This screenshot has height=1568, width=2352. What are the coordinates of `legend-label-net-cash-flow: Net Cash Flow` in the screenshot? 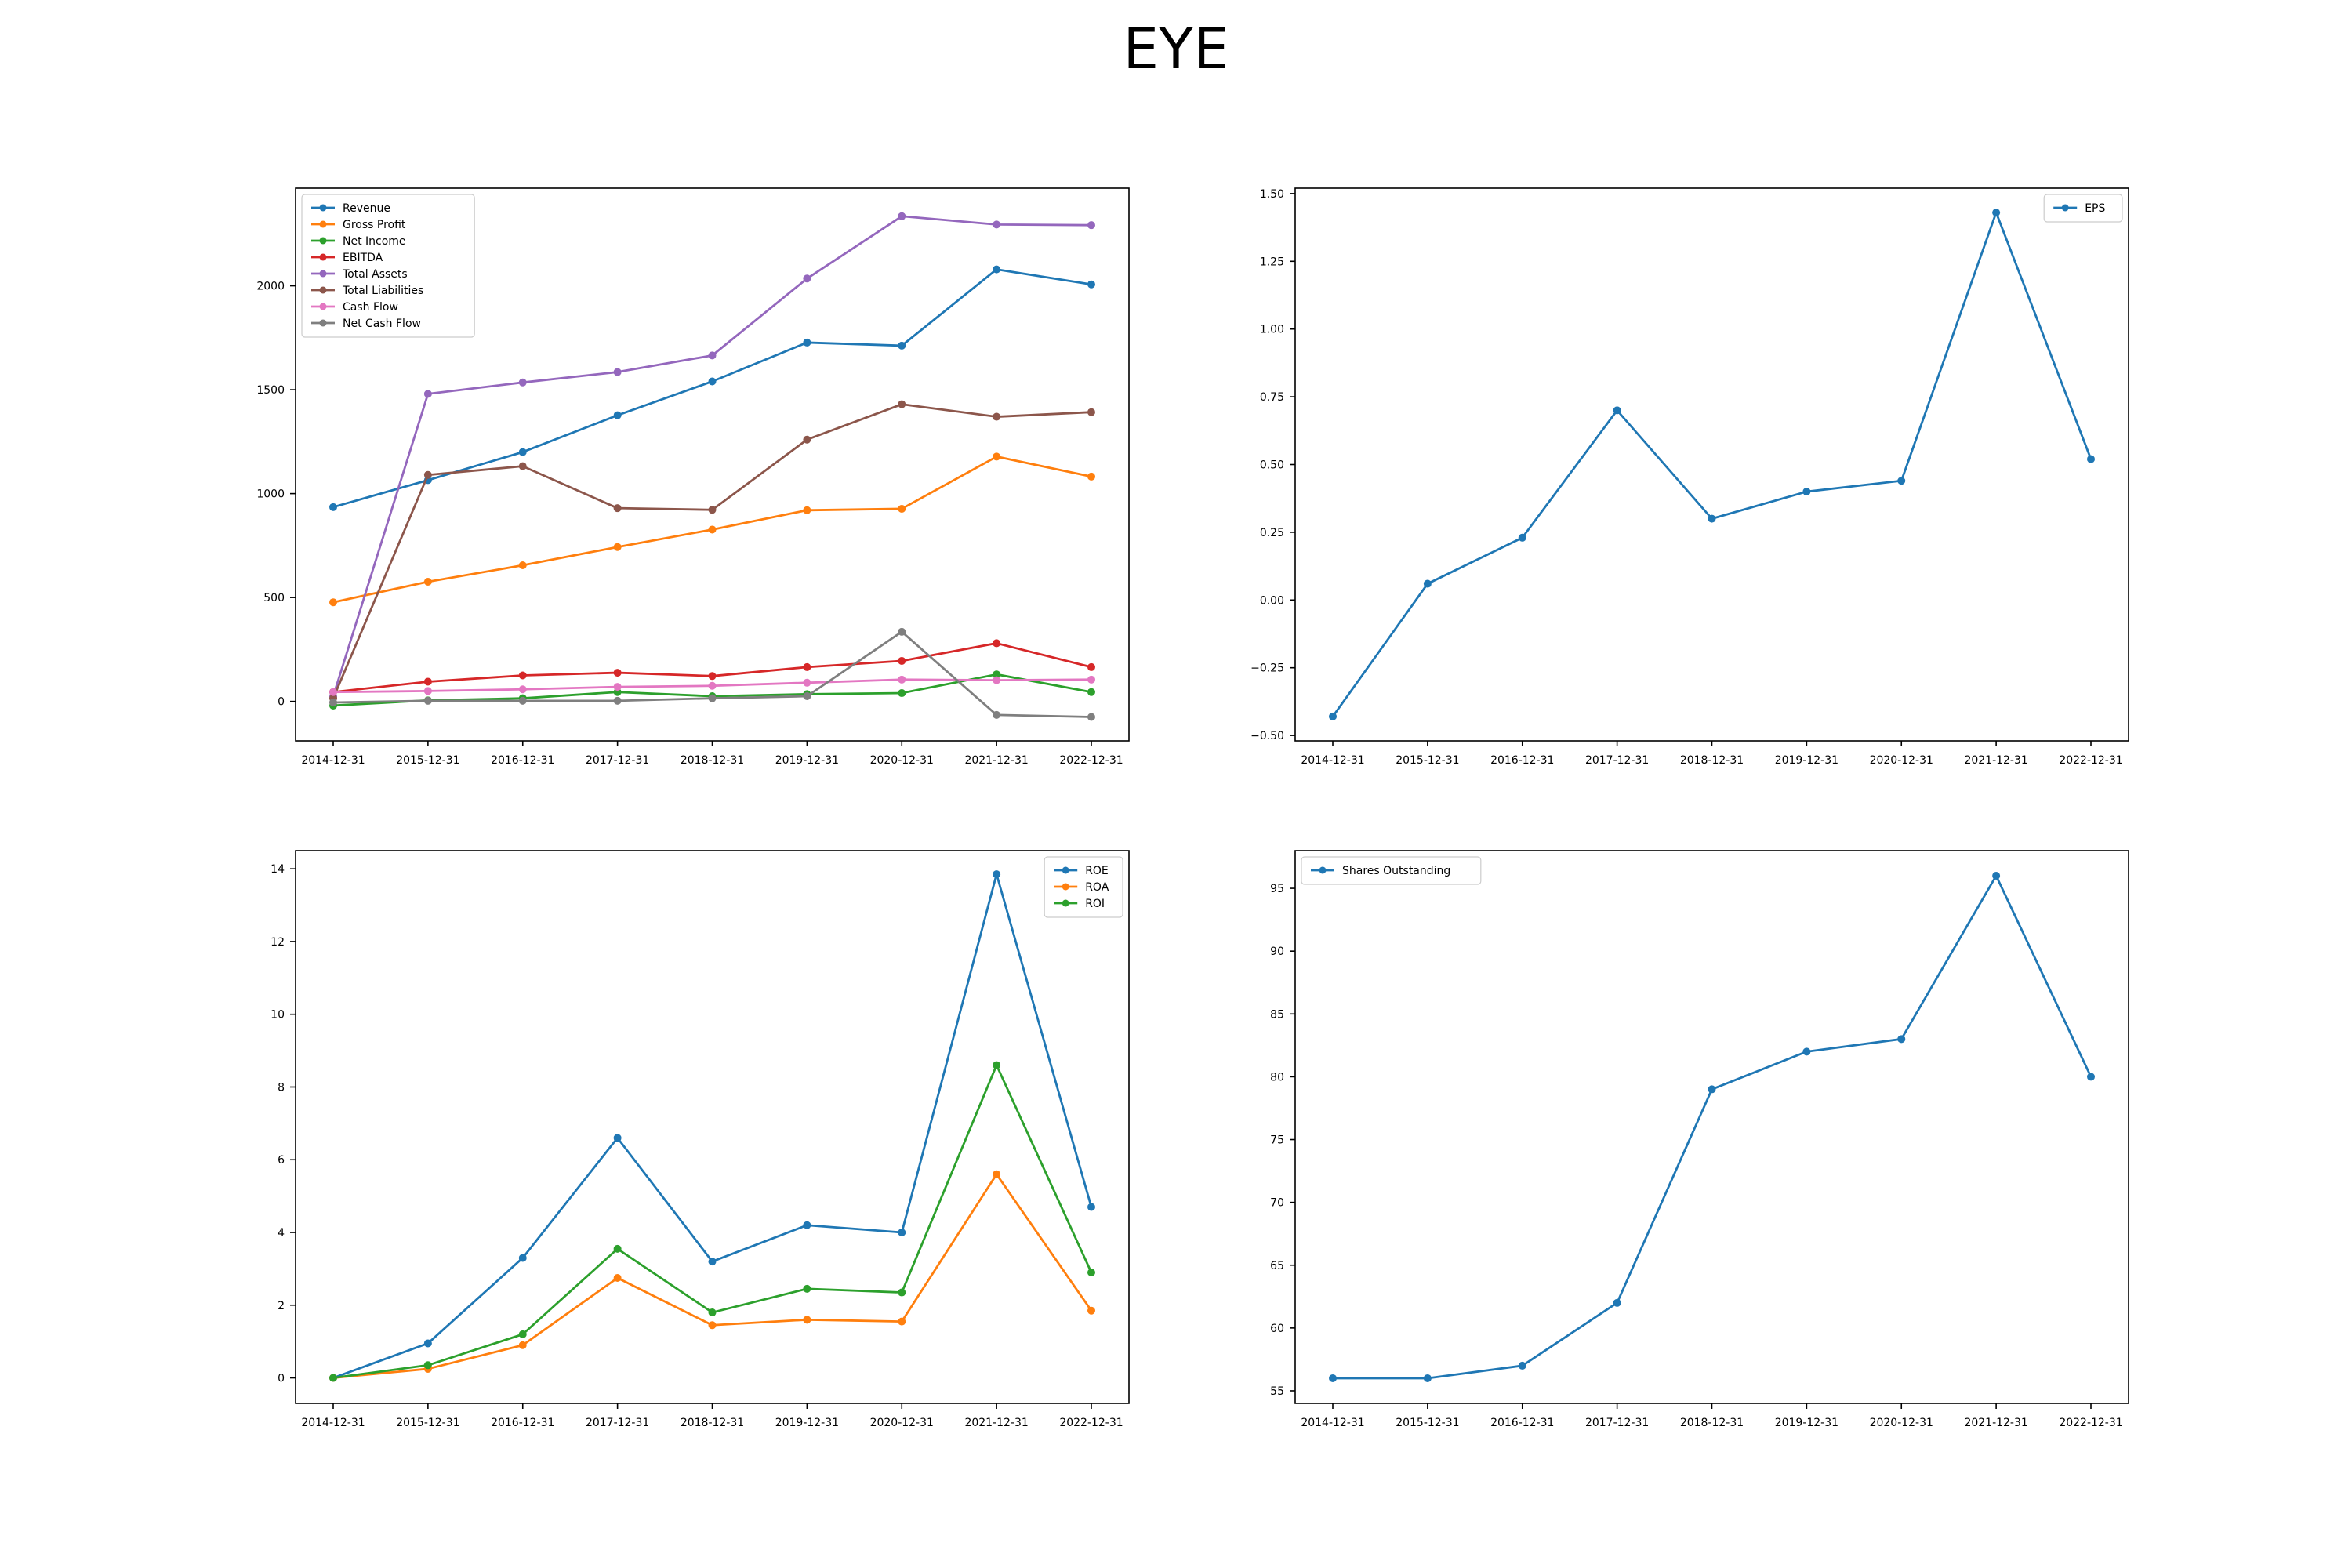 It's located at (382, 324).